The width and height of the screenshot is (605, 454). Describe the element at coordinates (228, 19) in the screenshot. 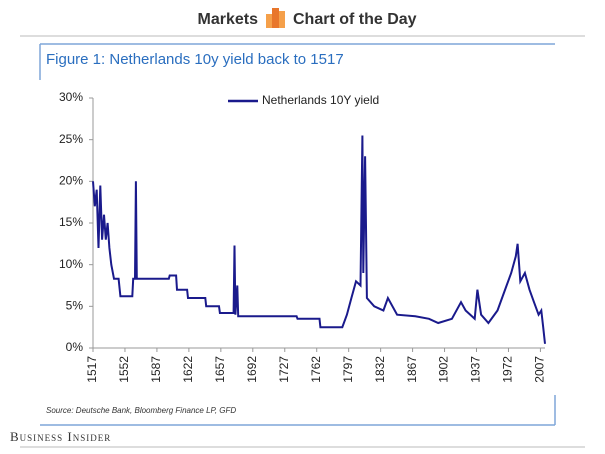

I see `header-left: Markets` at that location.